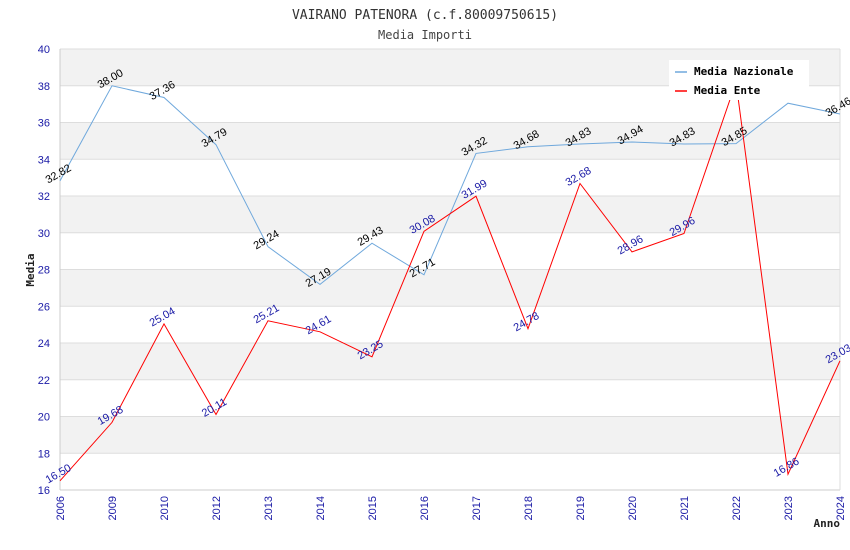 The width and height of the screenshot is (850, 550). Describe the element at coordinates (165, 508) in the screenshot. I see `x-tick-label: 2010` at that location.